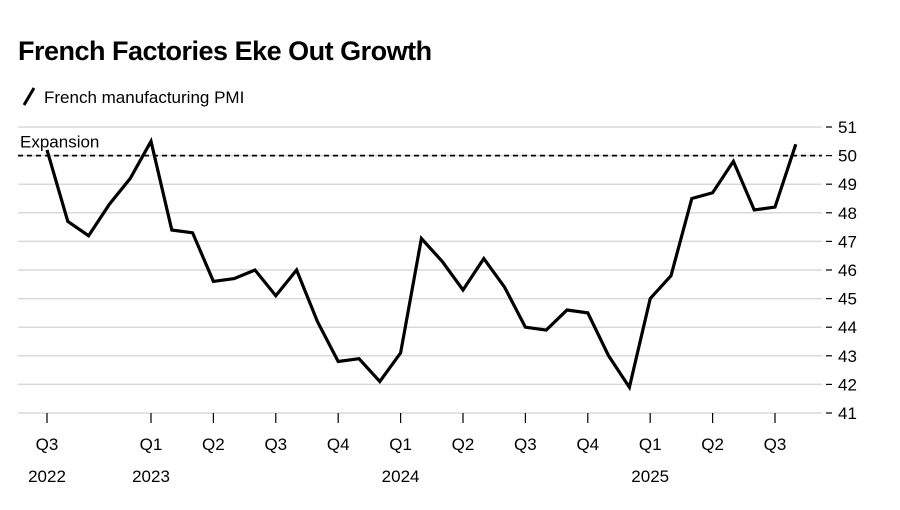 Image resolution: width=900 pixels, height=510 pixels. What do you see at coordinates (847, 241) in the screenshot?
I see `y-tick-label: 47` at bounding box center [847, 241].